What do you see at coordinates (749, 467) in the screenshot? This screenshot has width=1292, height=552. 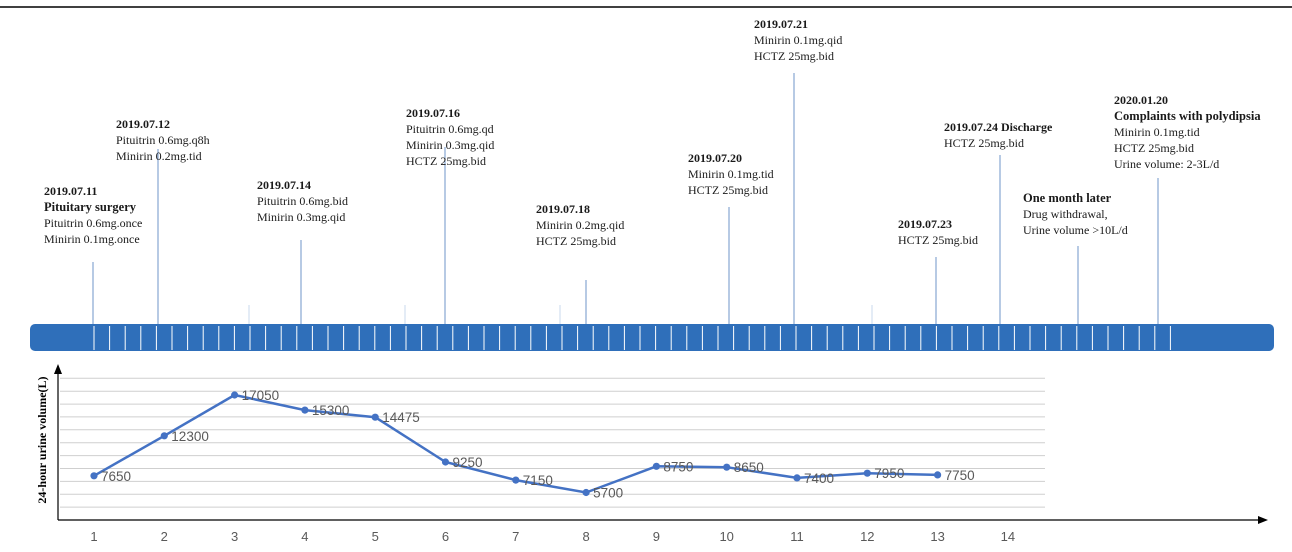 I see `data-label: 8650` at bounding box center [749, 467].